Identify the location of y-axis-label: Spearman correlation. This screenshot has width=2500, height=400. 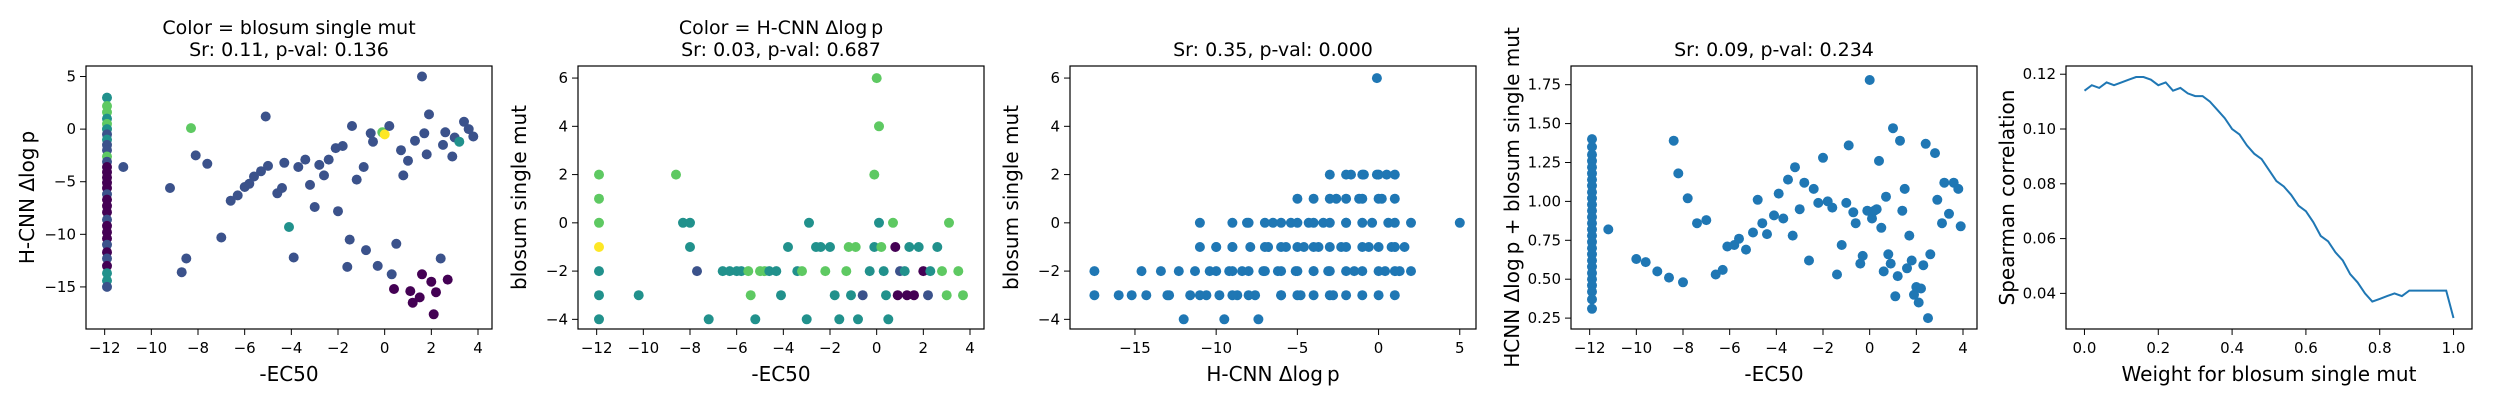
(2007, 198).